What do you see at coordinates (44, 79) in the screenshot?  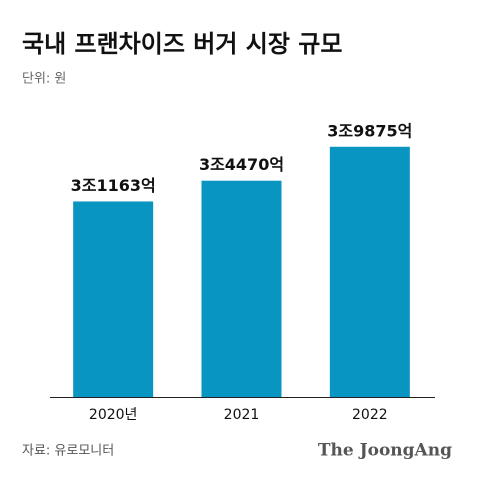 I see `chart-subtitle: 단위: 원` at bounding box center [44, 79].